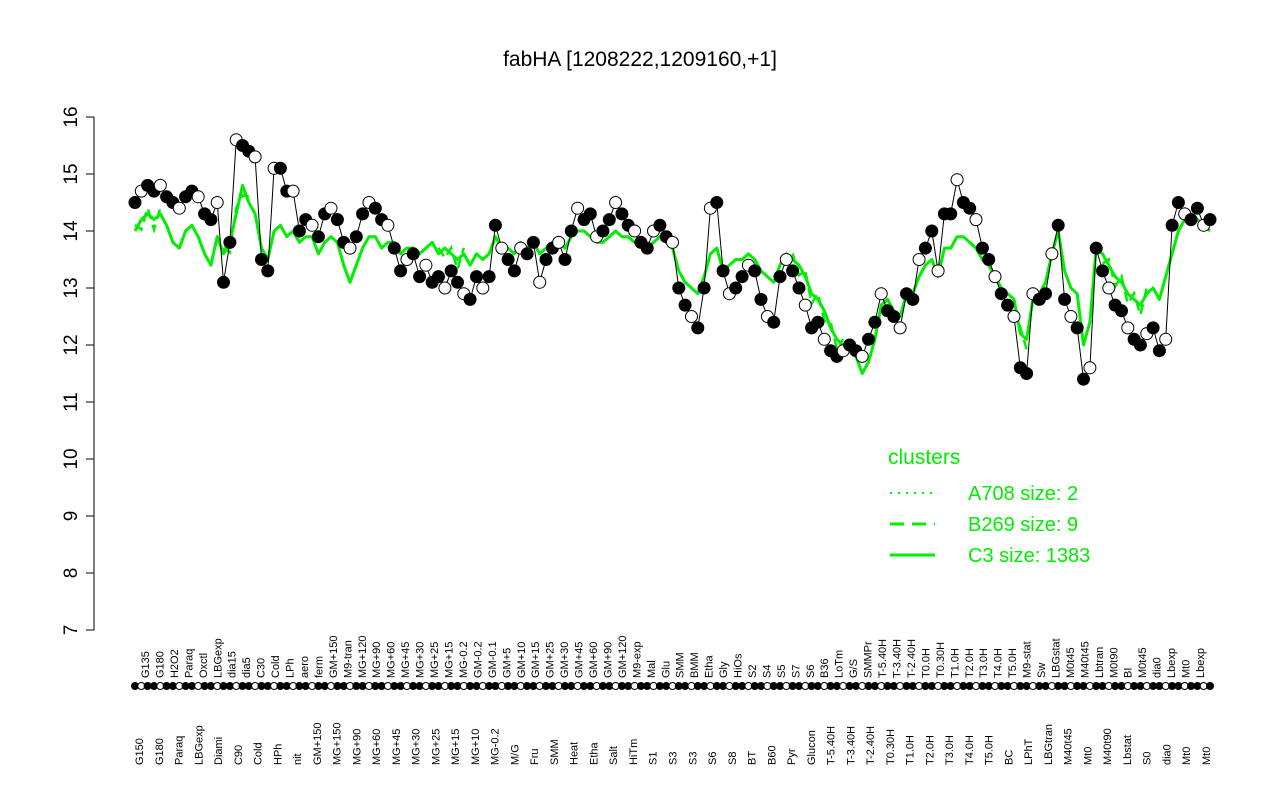 The image size is (1280, 800). I want to click on x-category-label-top: Etha, so click(710, 666).